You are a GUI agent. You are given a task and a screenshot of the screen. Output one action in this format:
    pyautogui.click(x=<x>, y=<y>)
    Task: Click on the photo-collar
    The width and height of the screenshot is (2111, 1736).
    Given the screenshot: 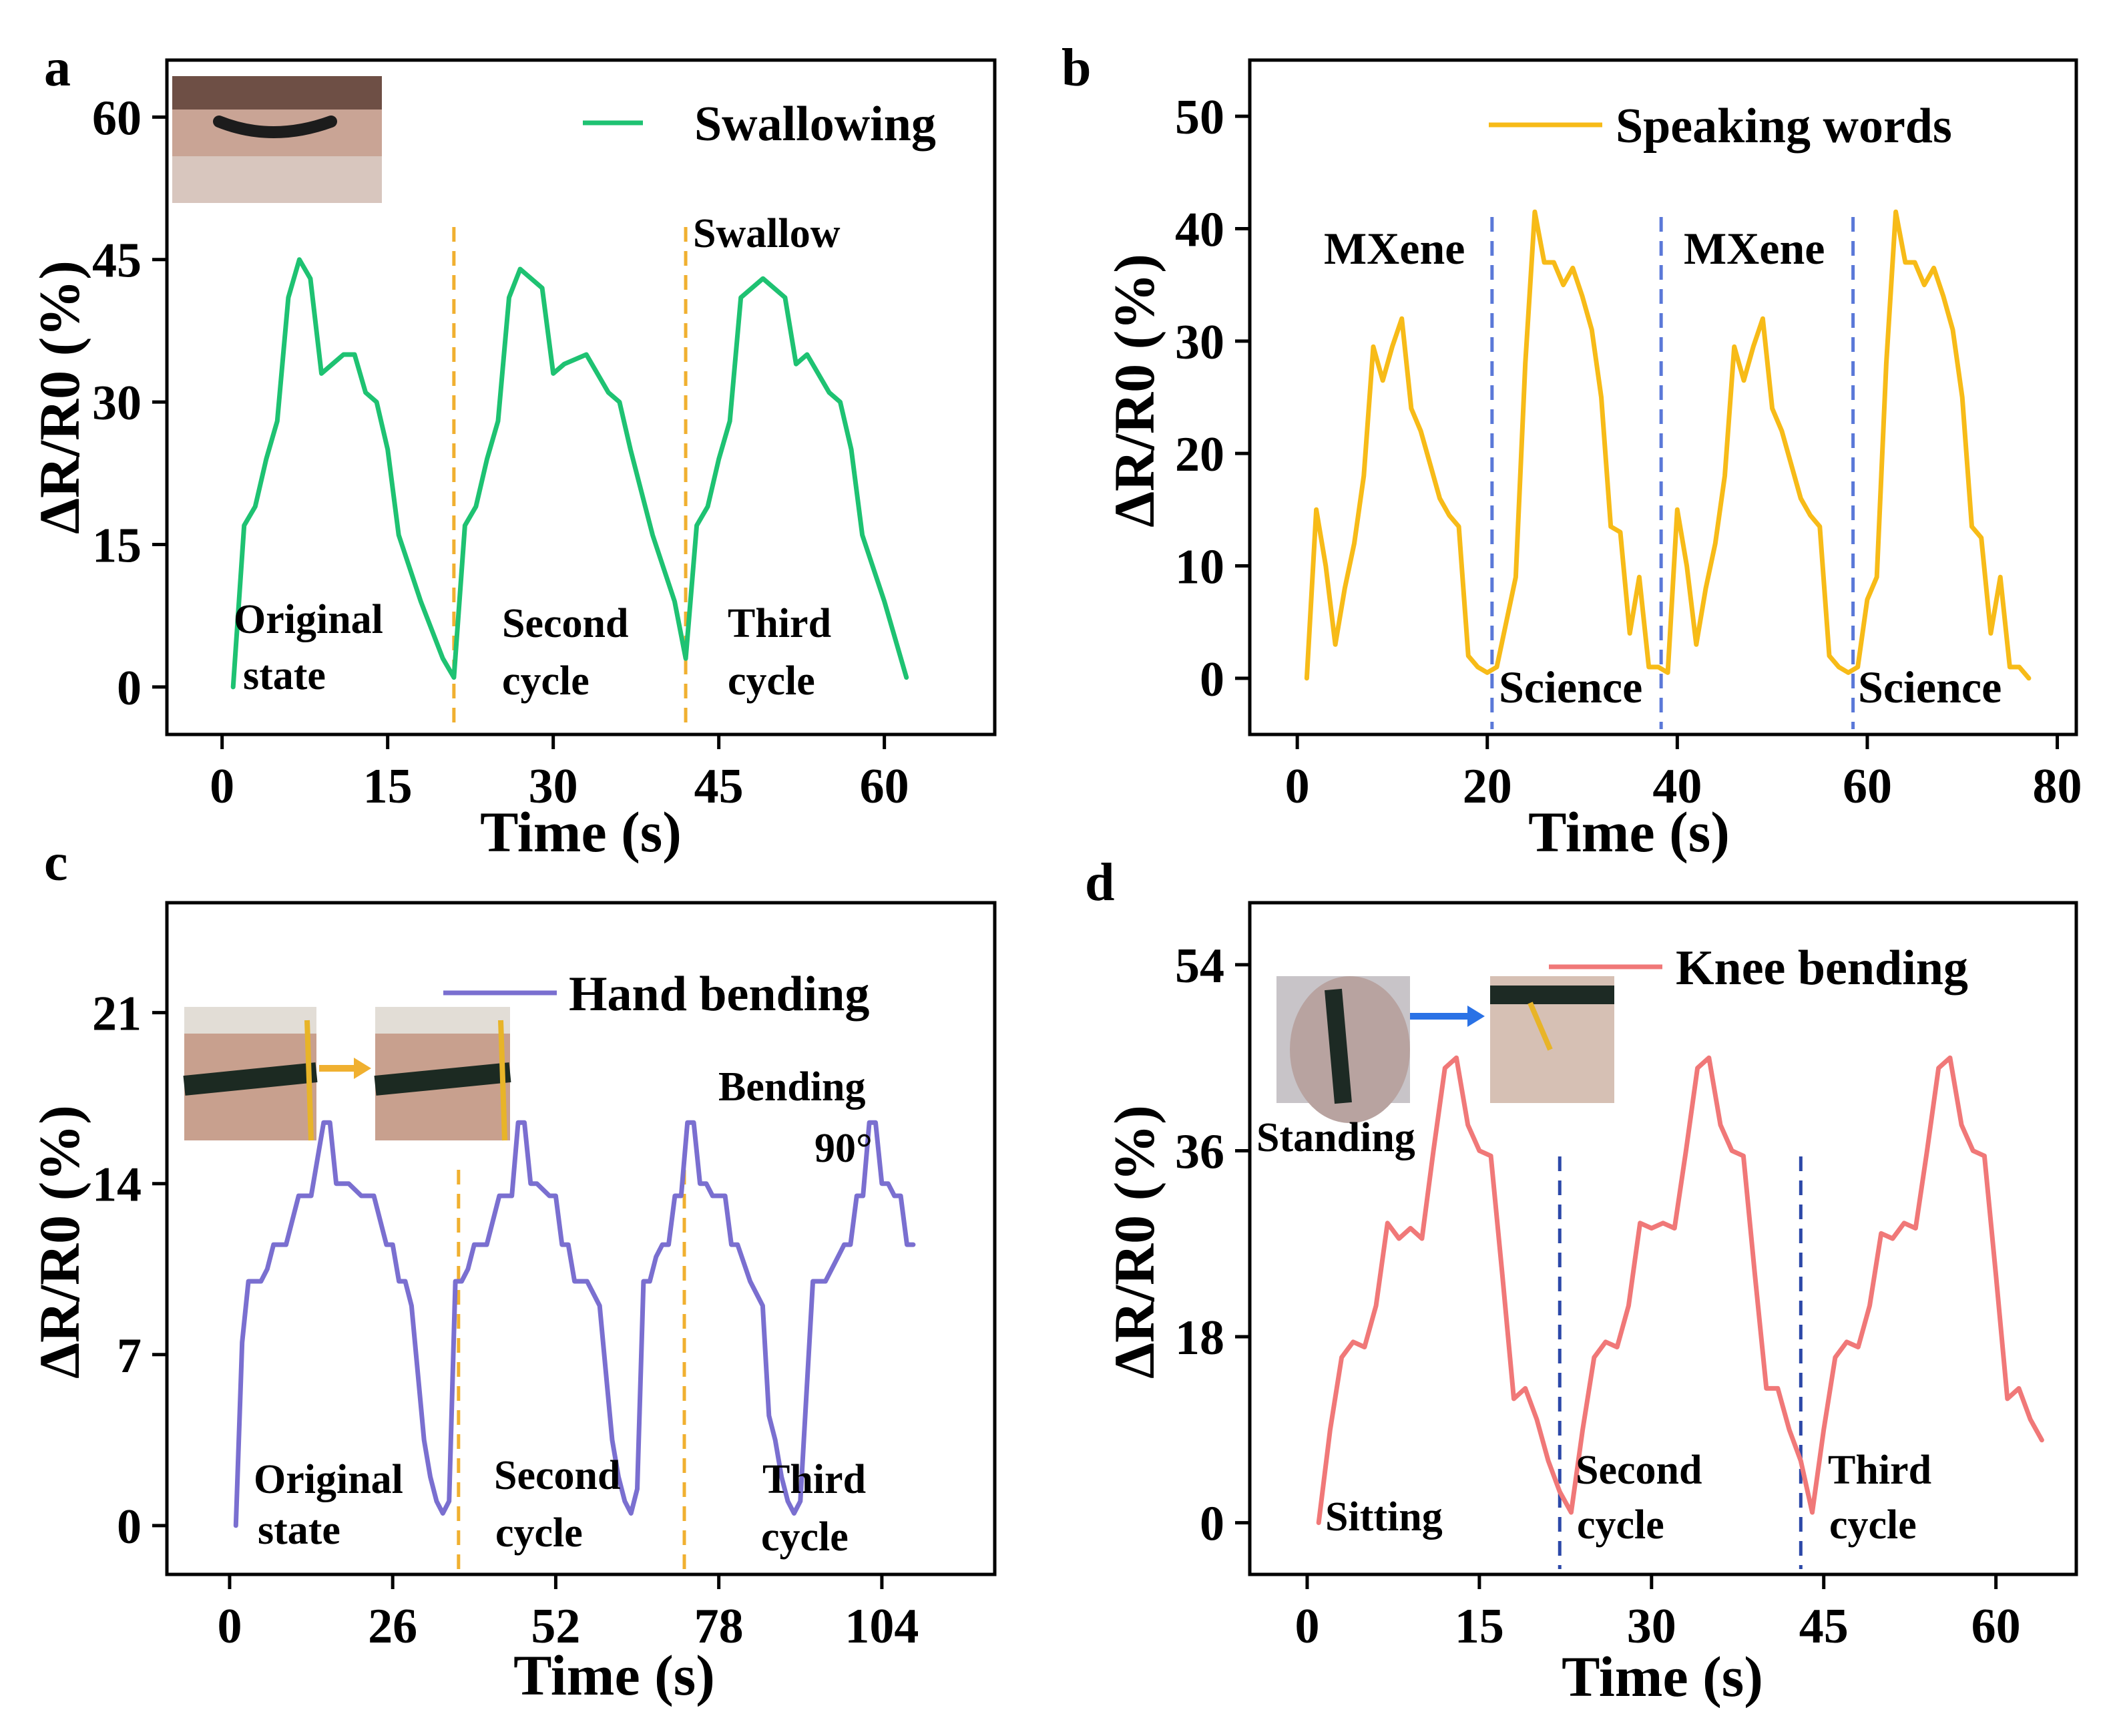 What is the action you would take?
    pyautogui.click(x=277, y=179)
    